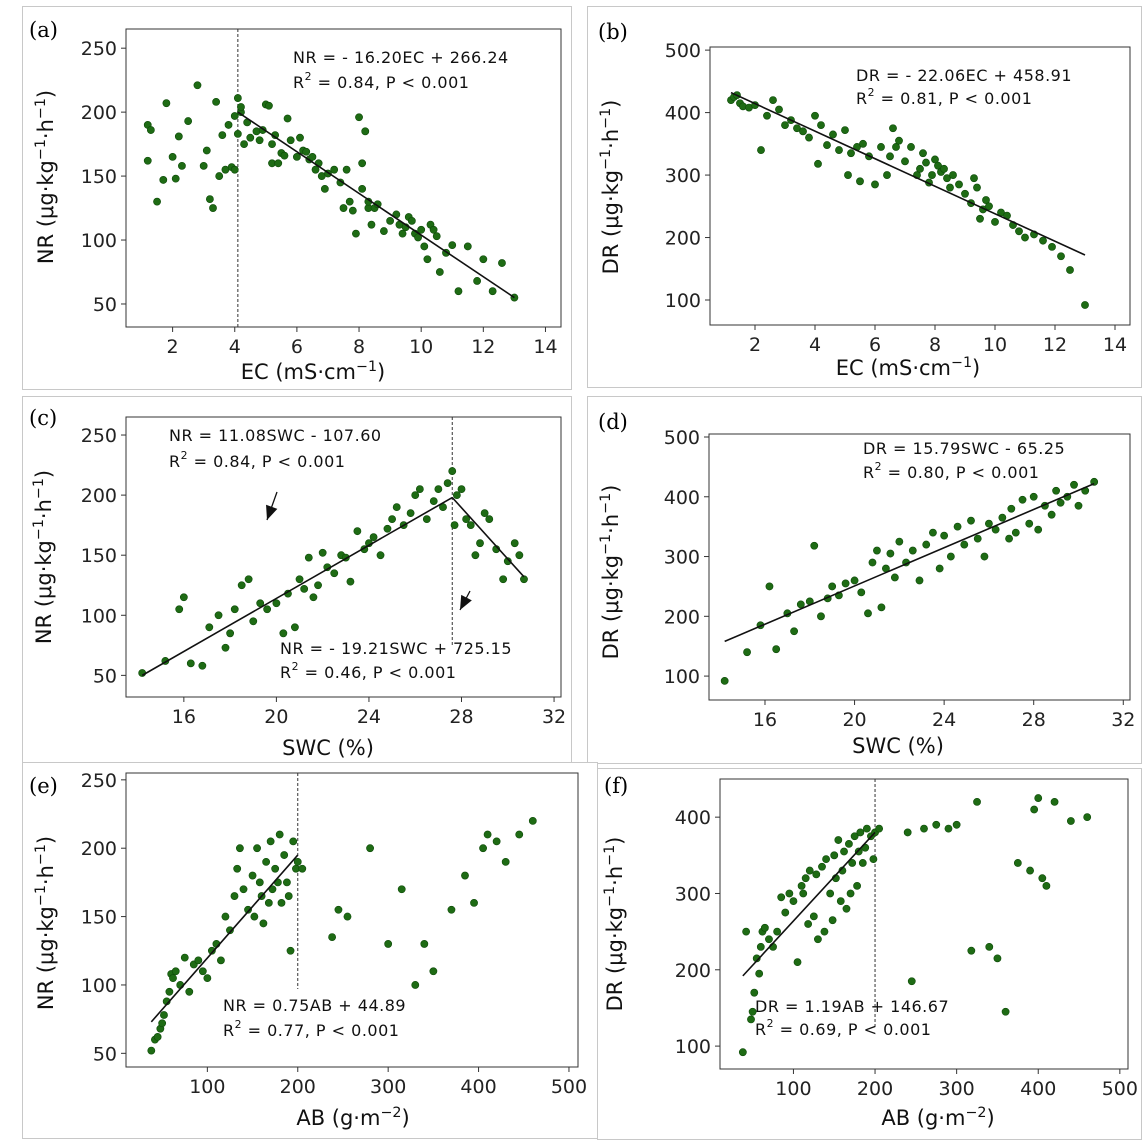 The width and height of the screenshot is (1147, 1143). Describe the element at coordinates (272, 512) in the screenshot. I see `arrowhead-icon` at that location.